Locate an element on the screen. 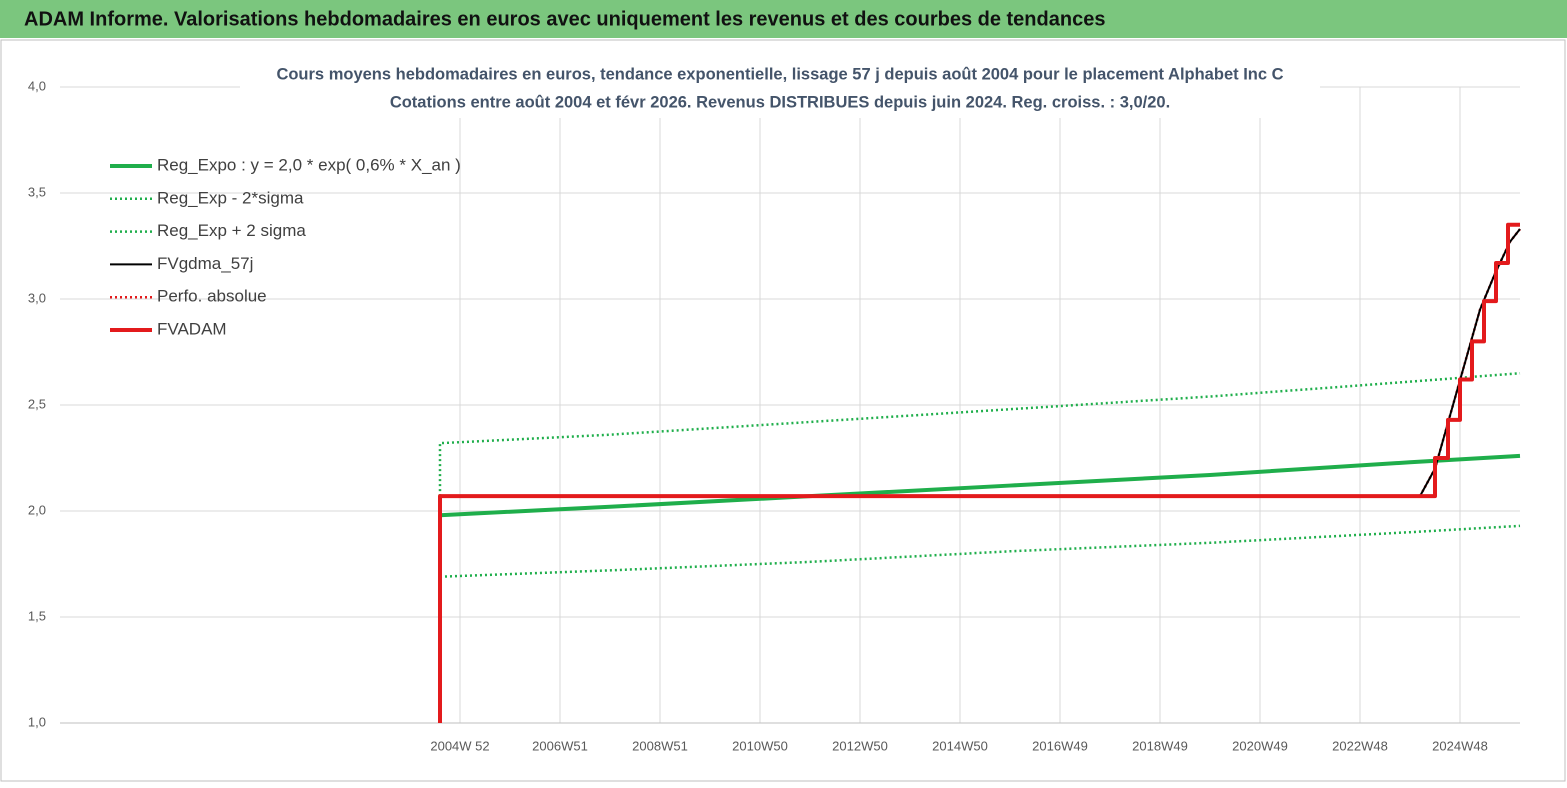 The width and height of the screenshot is (1567, 788). x-tick-label: 2016W49 is located at coordinates (1060, 745).